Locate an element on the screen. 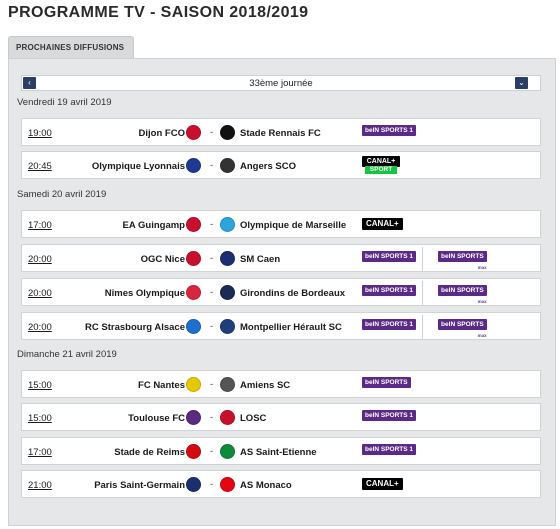 The image size is (560, 529). home-team: Dijon FCO is located at coordinates (161, 133).